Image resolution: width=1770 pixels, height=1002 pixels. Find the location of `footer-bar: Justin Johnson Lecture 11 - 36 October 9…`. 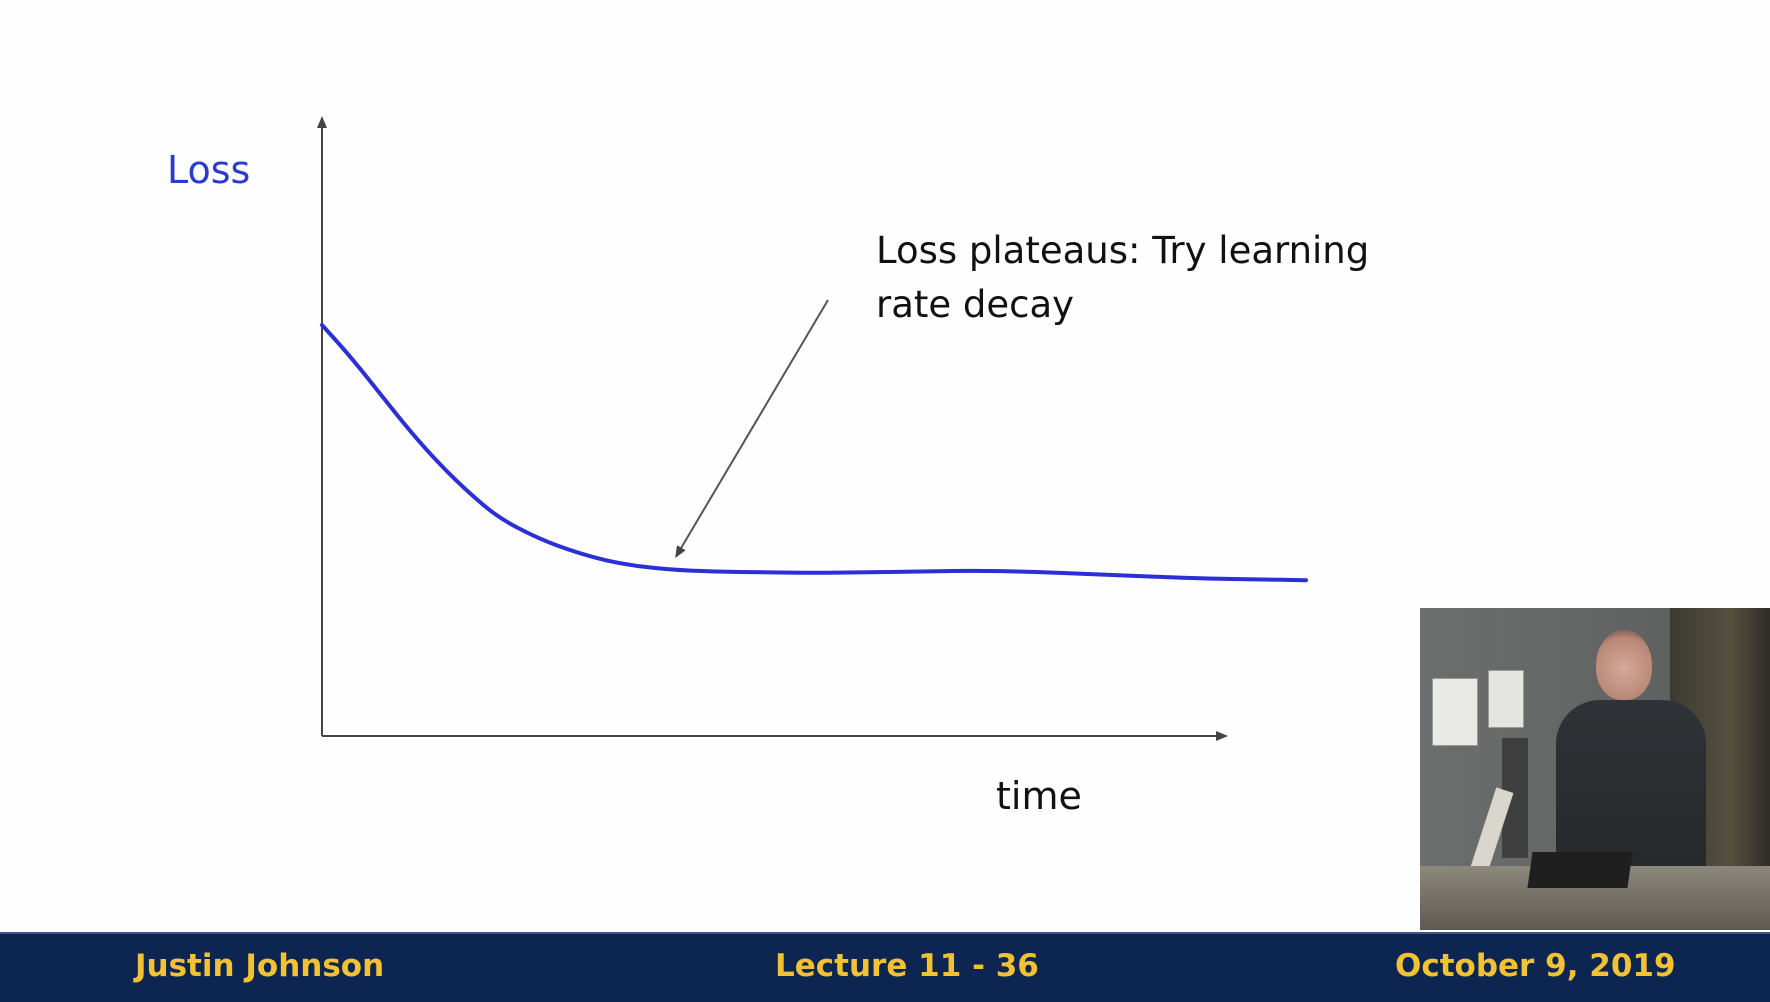

footer-bar: Justin Johnson Lecture 11 - 36 October 9… is located at coordinates (885, 967).